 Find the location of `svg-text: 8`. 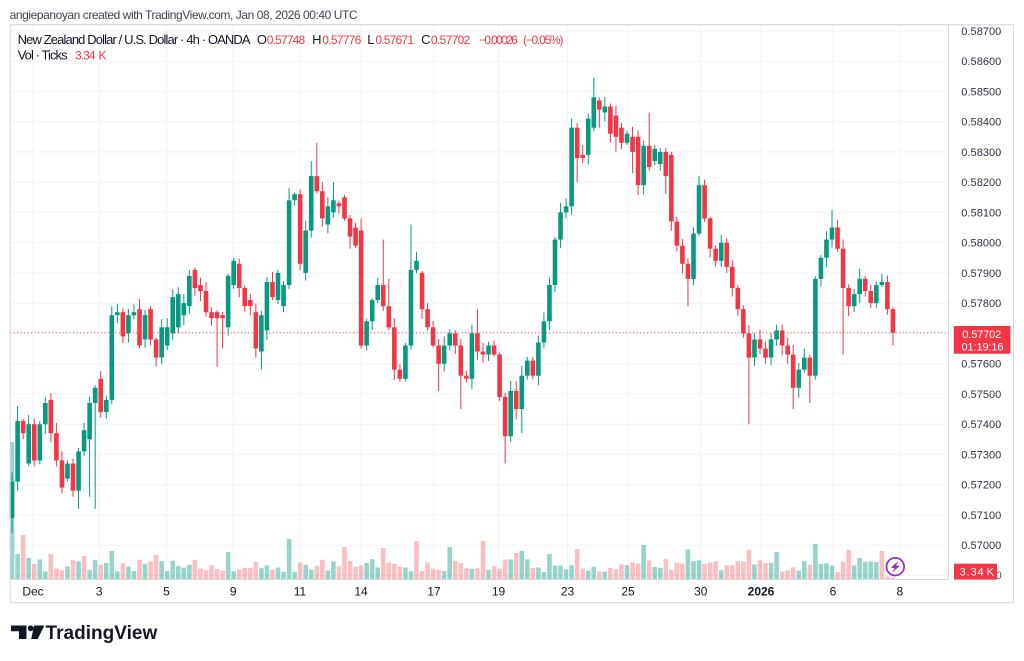

svg-text: 8 is located at coordinates (899, 592).